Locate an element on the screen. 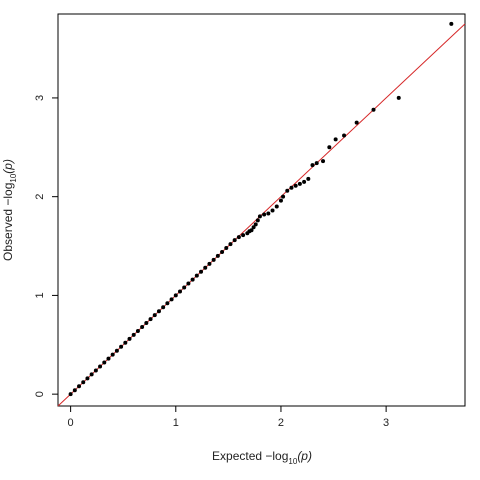 The image size is (480, 480). x-axis-title-prefix: Expected −log is located at coordinates (250, 456).